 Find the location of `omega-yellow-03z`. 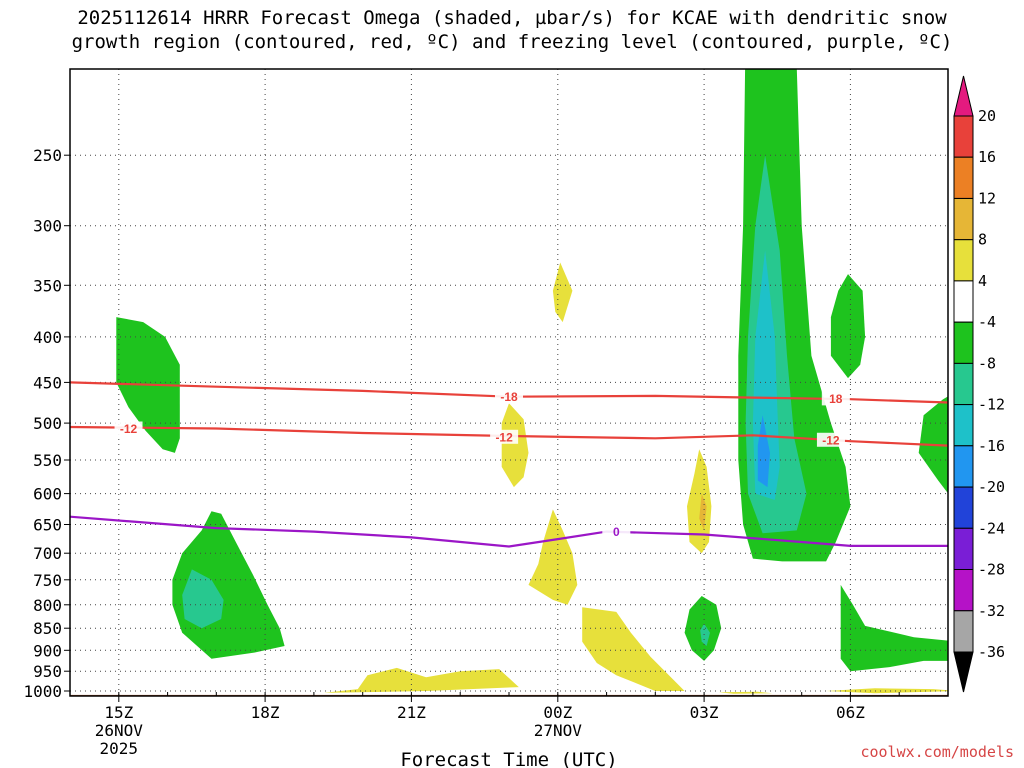

omega-yellow-03z is located at coordinates (699, 501).